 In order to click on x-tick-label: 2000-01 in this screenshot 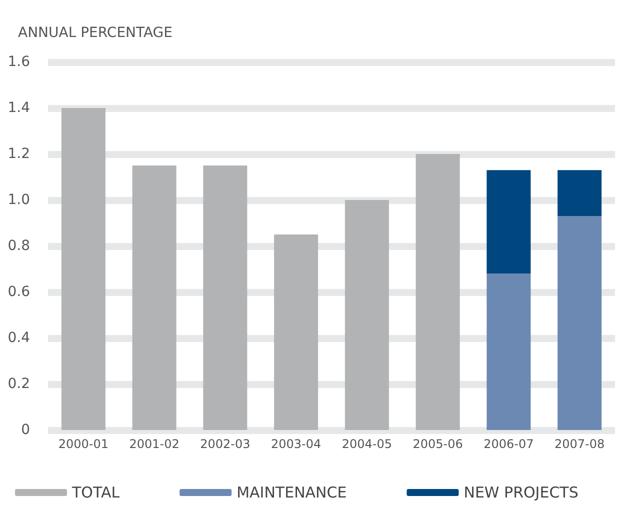, I will do `click(83, 444)`.